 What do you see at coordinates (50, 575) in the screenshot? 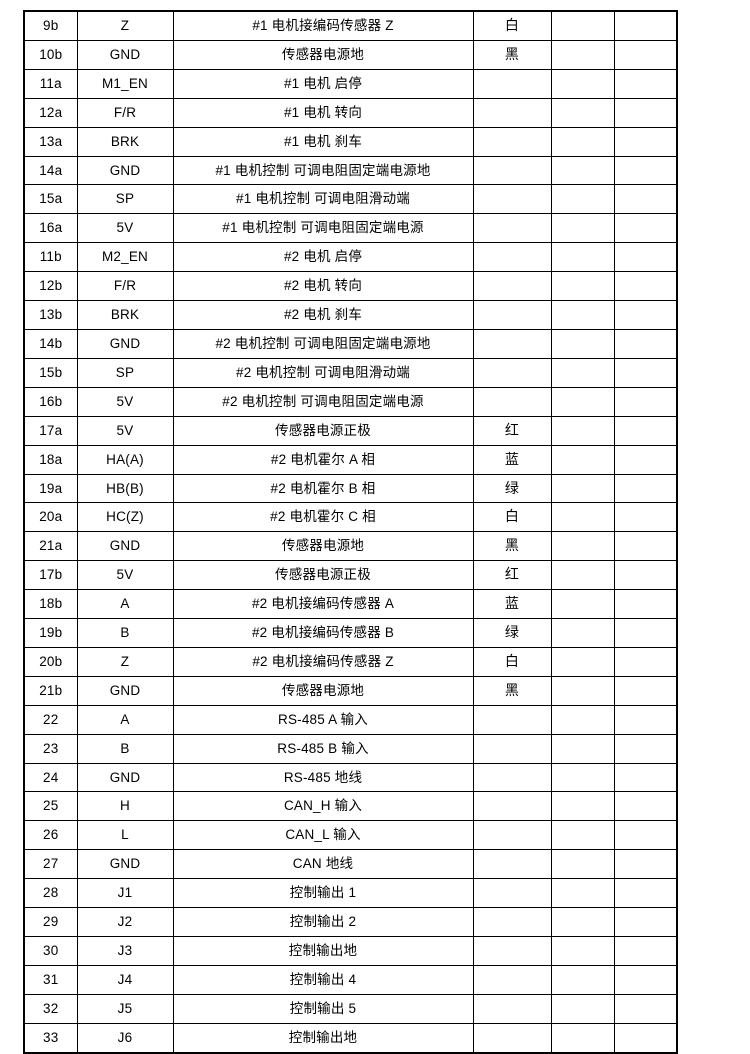
I see `cell-pin-number: 17b` at bounding box center [50, 575].